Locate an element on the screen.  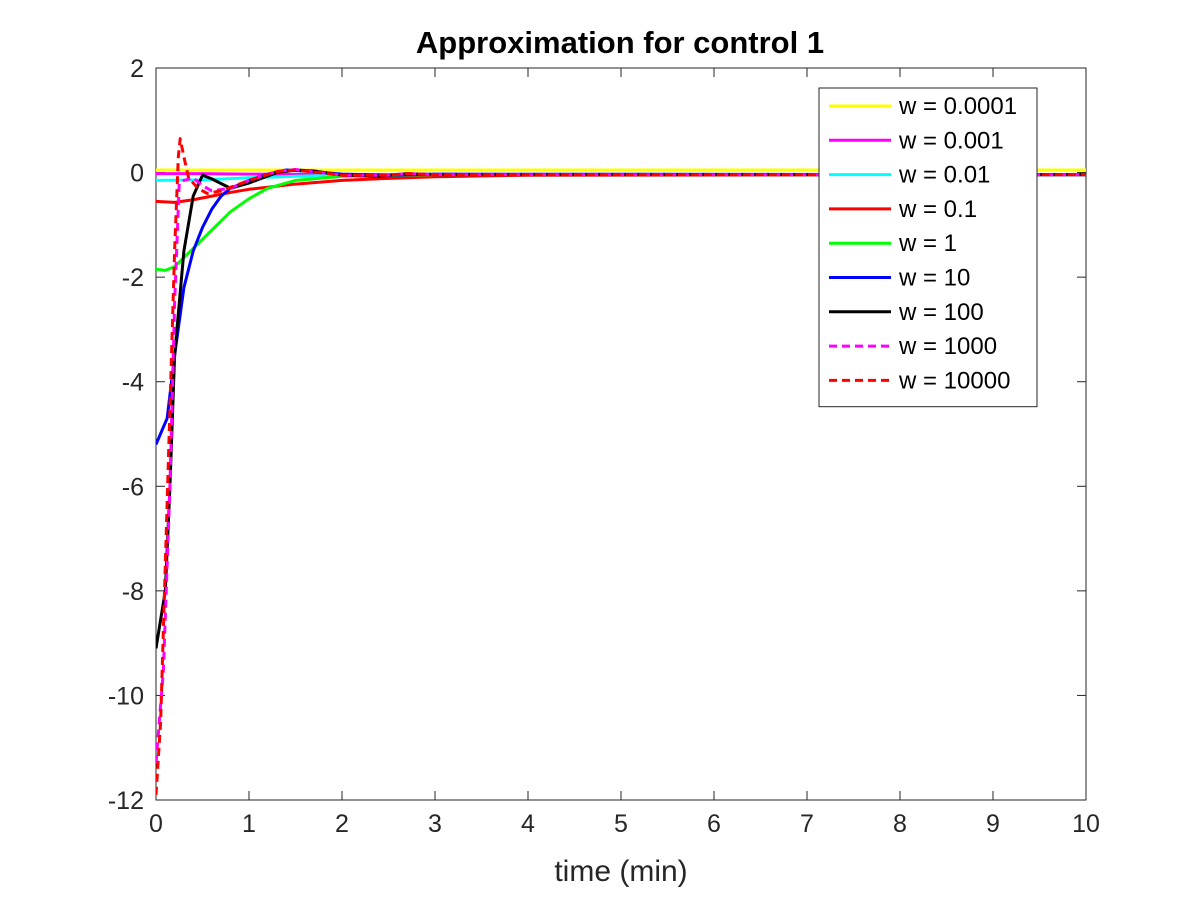
x-tick-label: 10 is located at coordinates (1086, 824).